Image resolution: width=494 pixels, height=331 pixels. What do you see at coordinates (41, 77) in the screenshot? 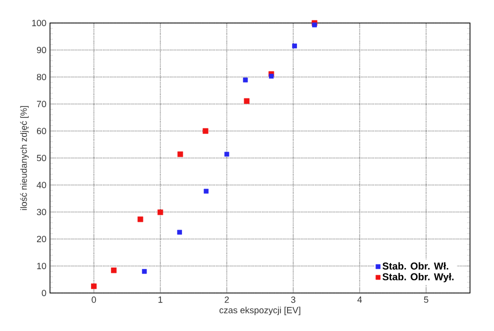
I see `y-tick-label: 80` at bounding box center [41, 77].